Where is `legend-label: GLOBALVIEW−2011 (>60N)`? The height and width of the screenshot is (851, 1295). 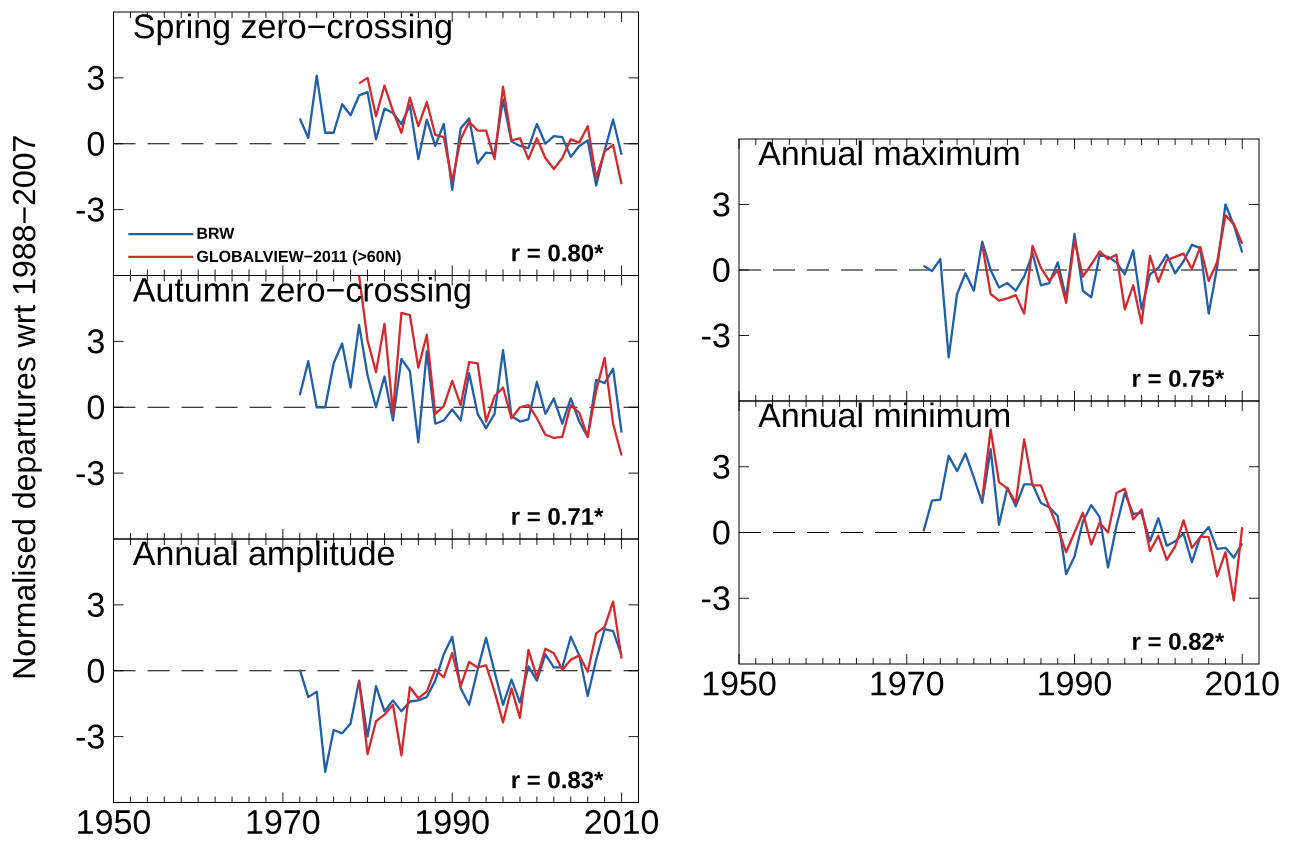 legend-label: GLOBALVIEW−2011 (>60N) is located at coordinates (299, 258).